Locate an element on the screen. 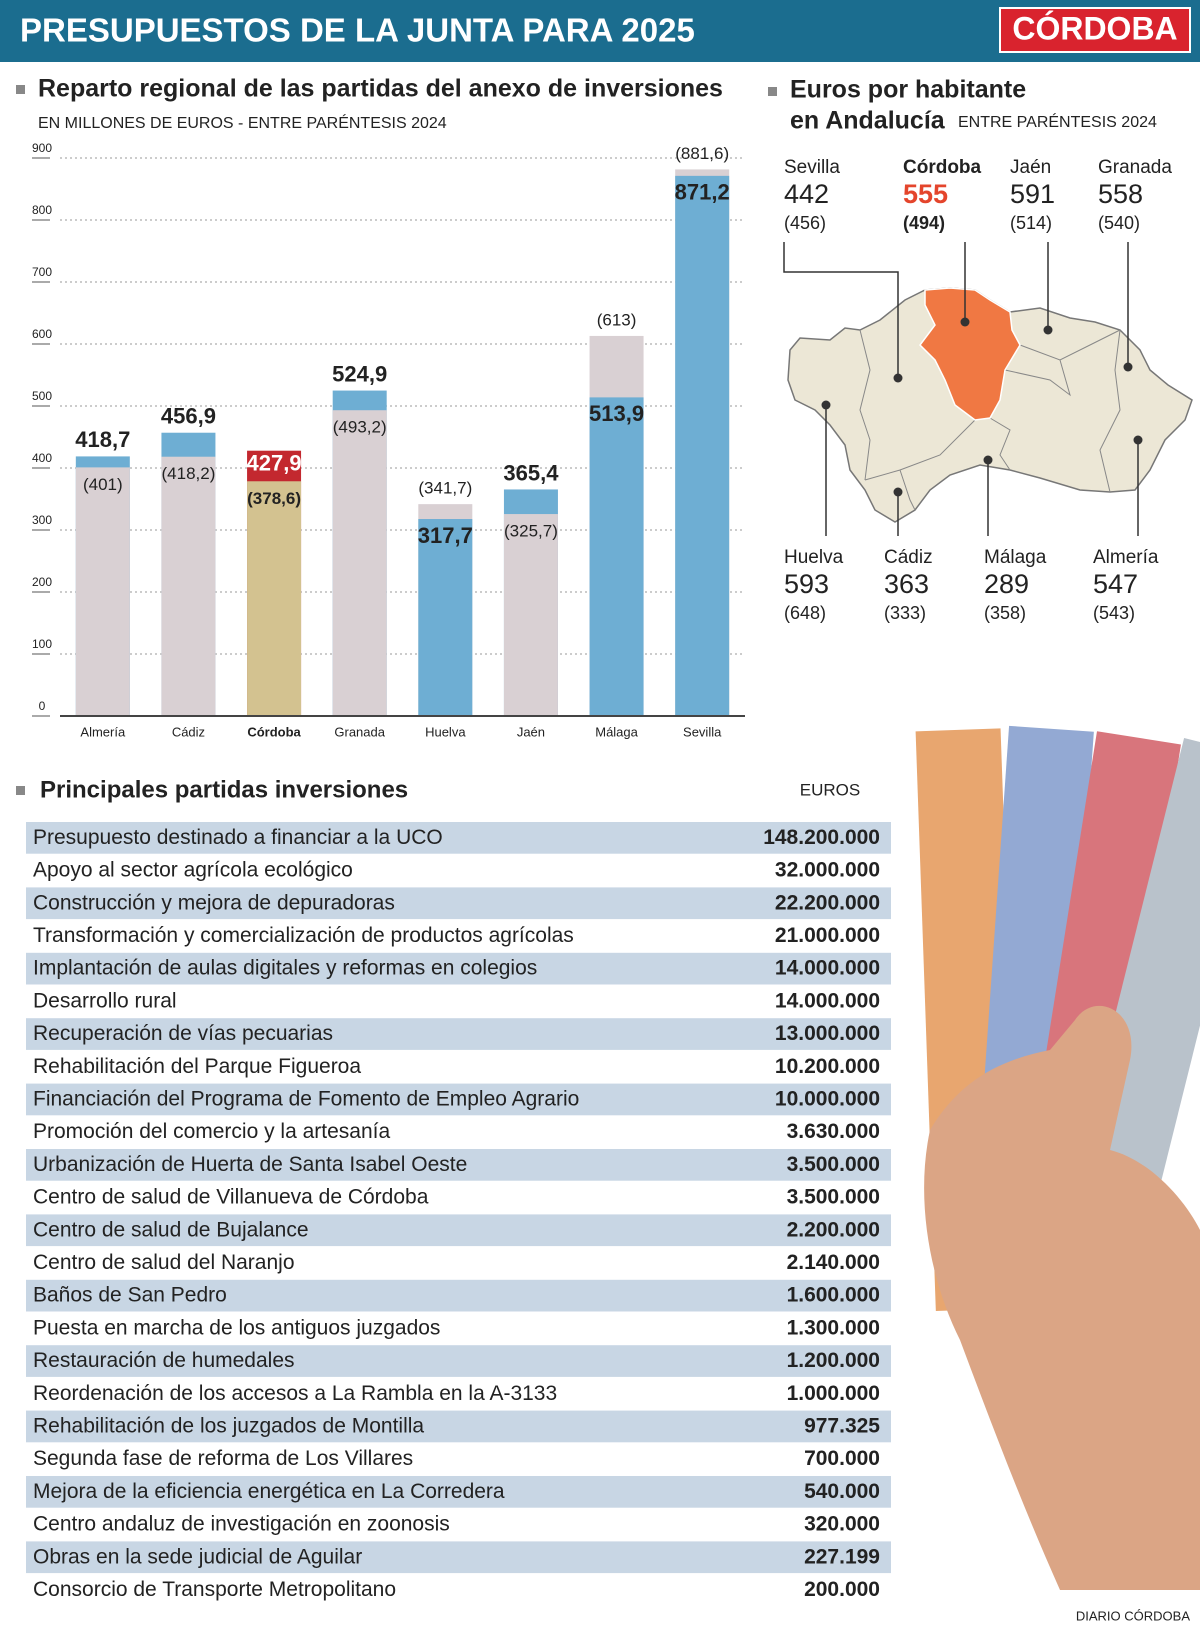  value-label: (401) is located at coordinates (103, 484).